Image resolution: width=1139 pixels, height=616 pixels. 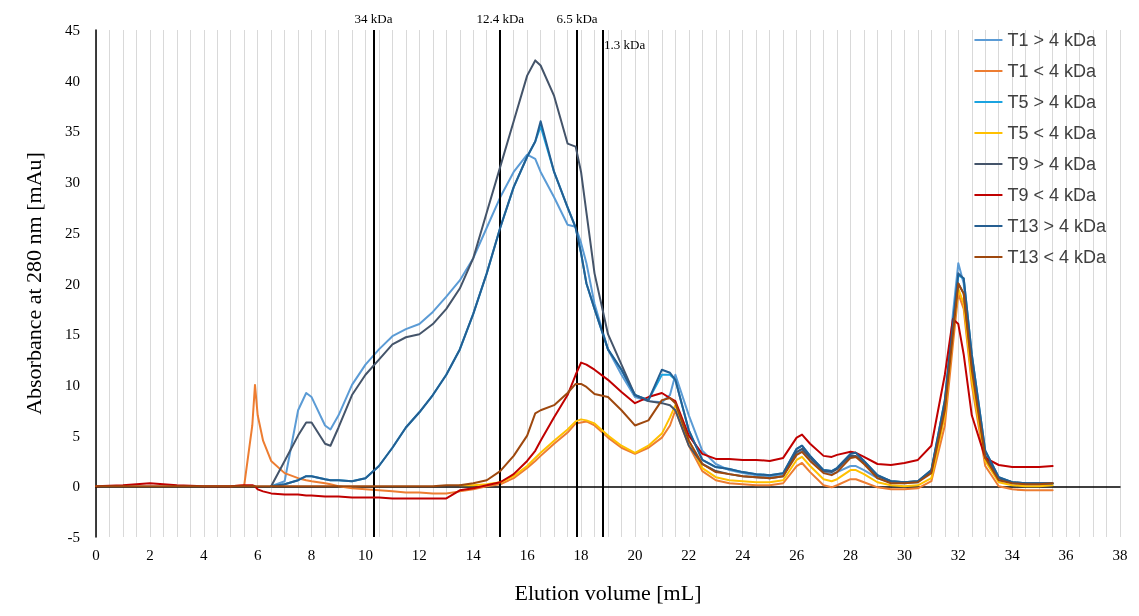 I want to click on y-tick-label: 0, so click(x=76, y=486).